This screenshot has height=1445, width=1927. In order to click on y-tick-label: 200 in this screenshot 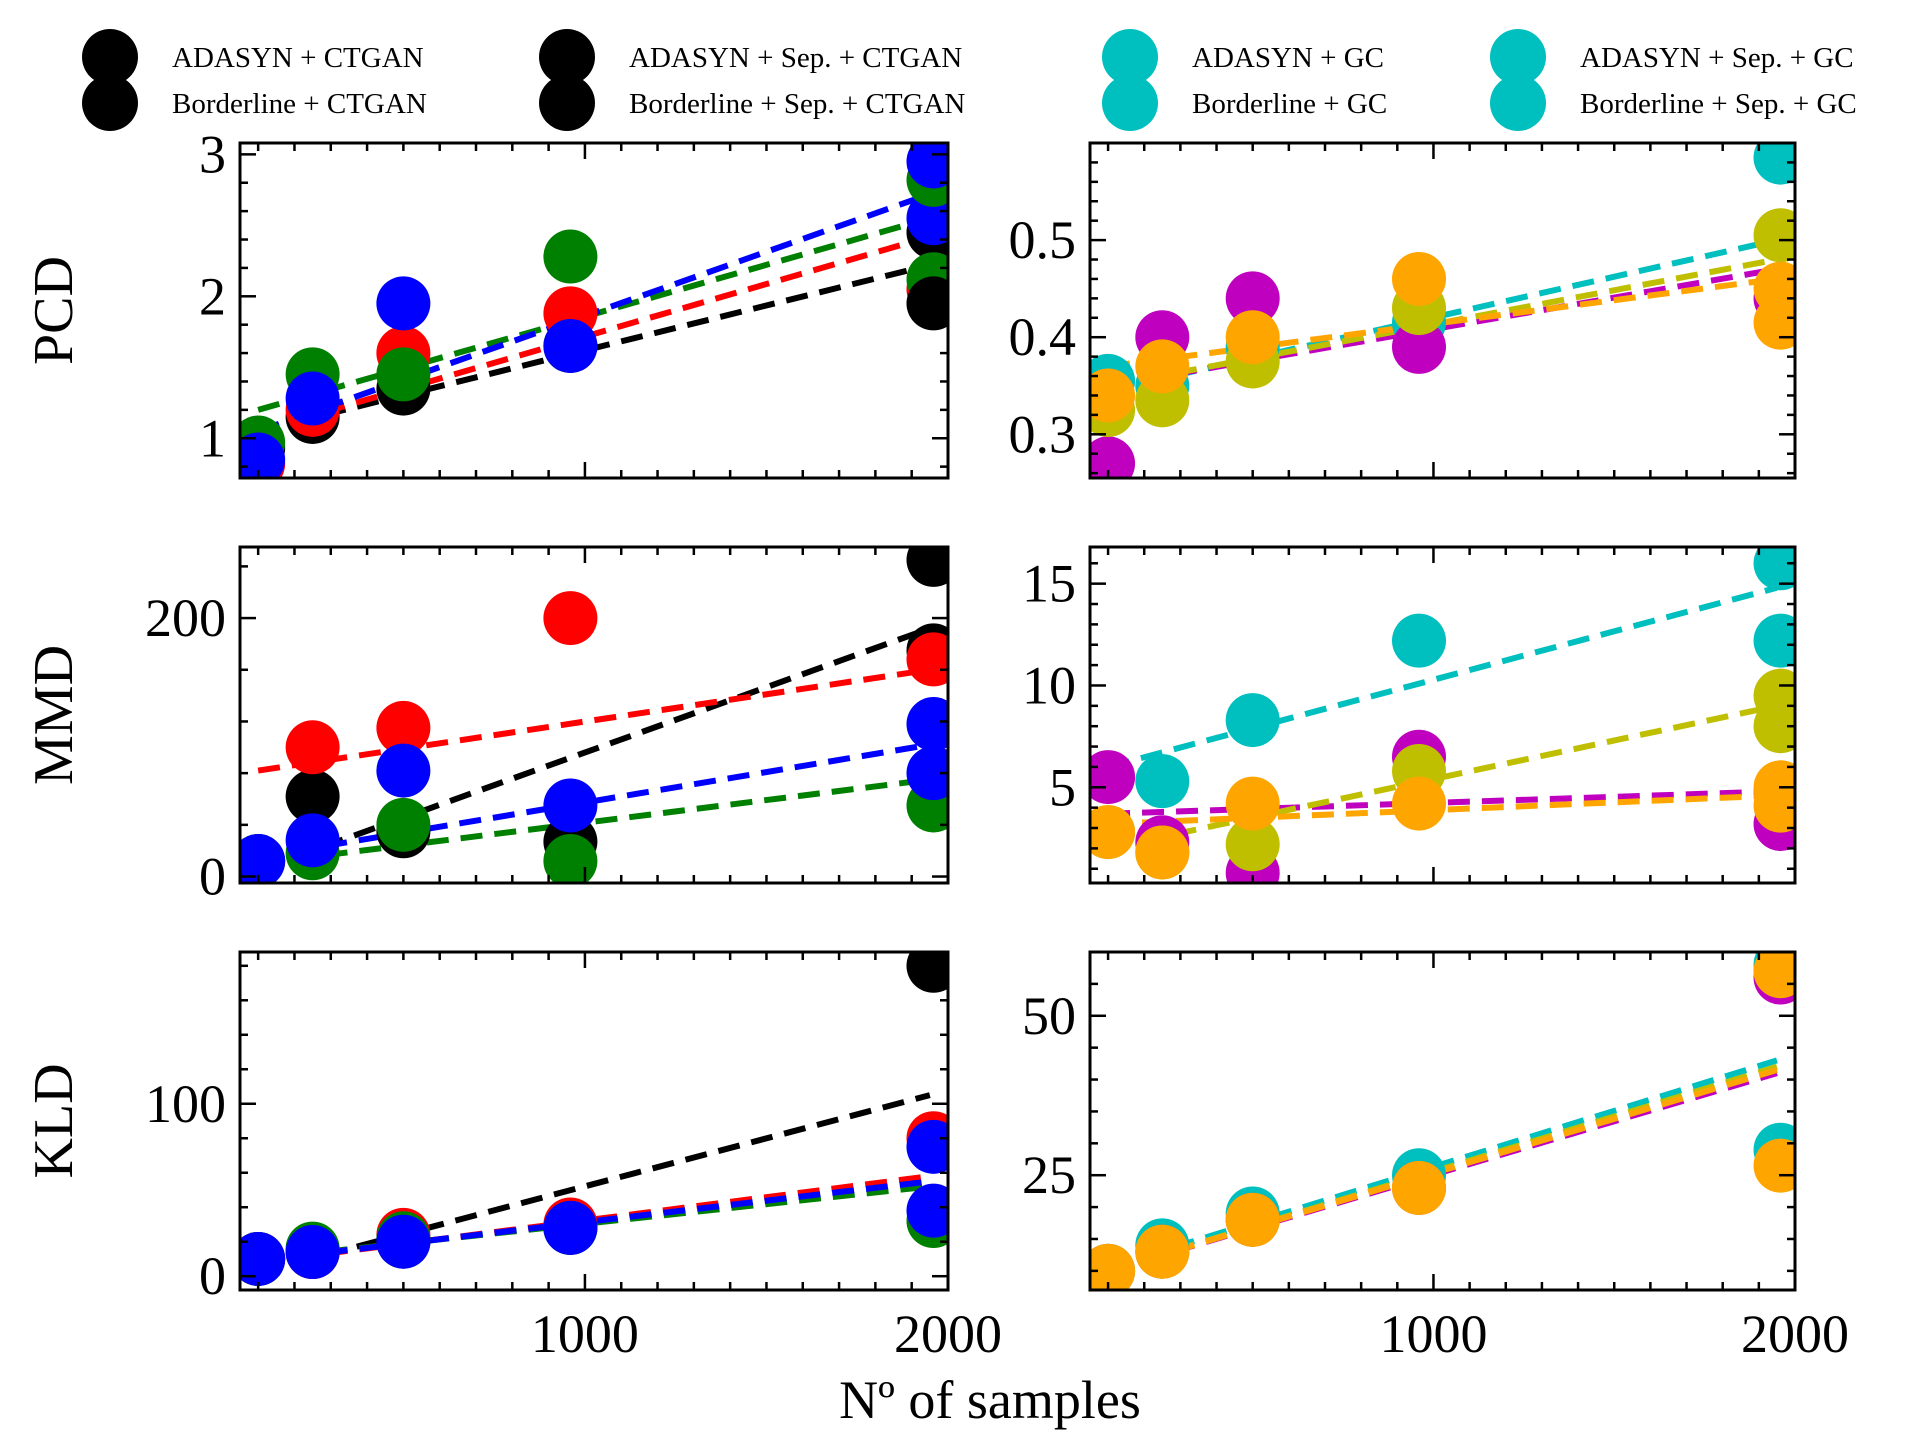, I will do `click(185, 618)`.